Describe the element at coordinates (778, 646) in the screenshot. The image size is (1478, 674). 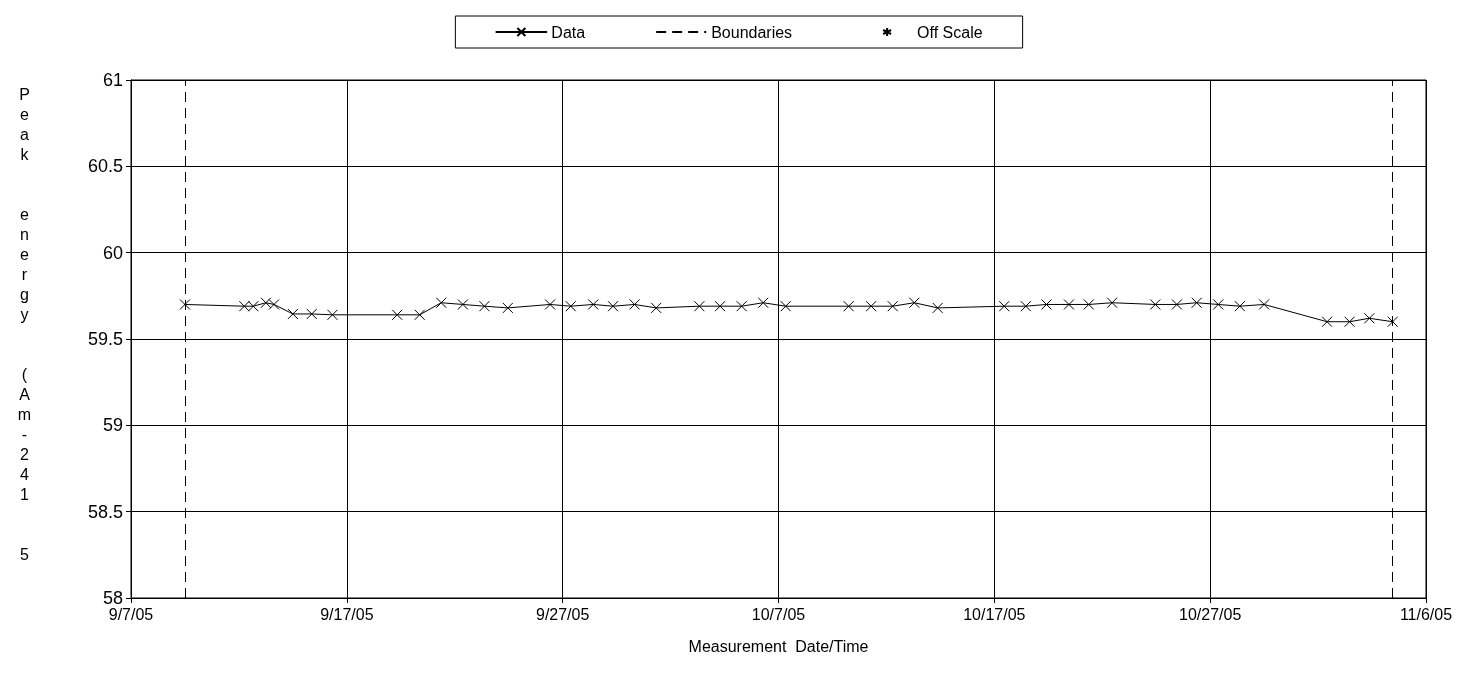
I see `x-axis-title: Measurement Date/Time` at that location.